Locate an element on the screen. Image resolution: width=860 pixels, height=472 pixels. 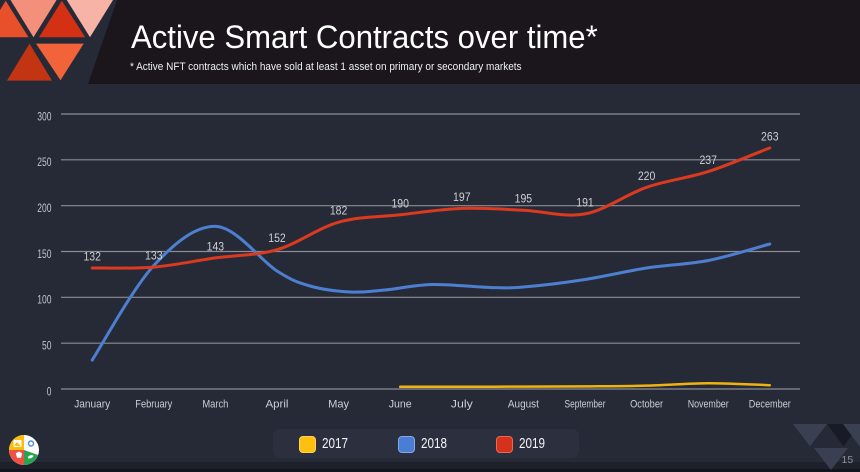
svg-text: April is located at coordinates (277, 405).